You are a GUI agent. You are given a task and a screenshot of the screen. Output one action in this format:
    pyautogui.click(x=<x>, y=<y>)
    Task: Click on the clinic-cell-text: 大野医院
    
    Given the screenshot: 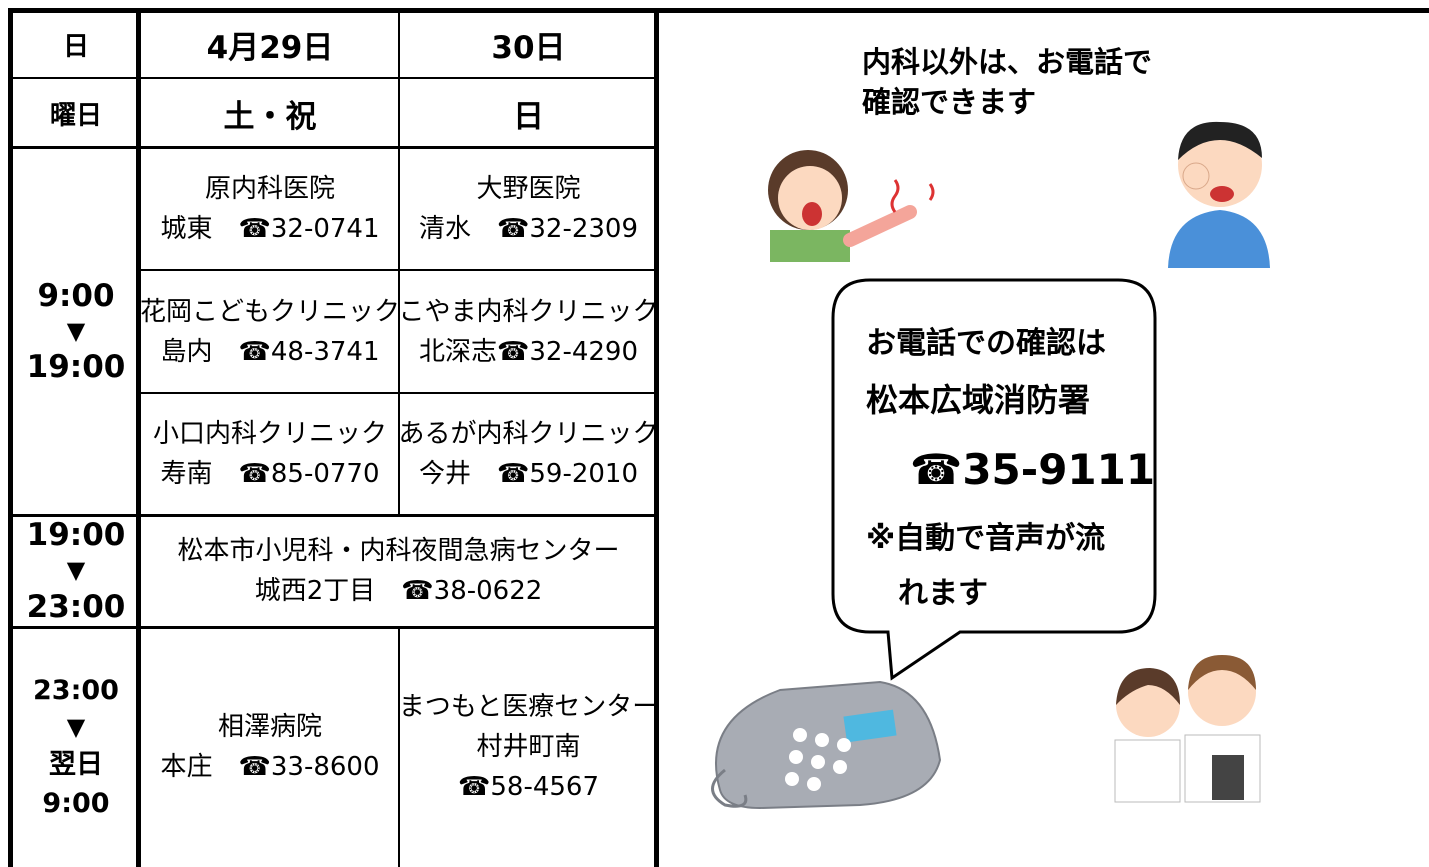 What is the action you would take?
    pyautogui.click(x=528, y=189)
    